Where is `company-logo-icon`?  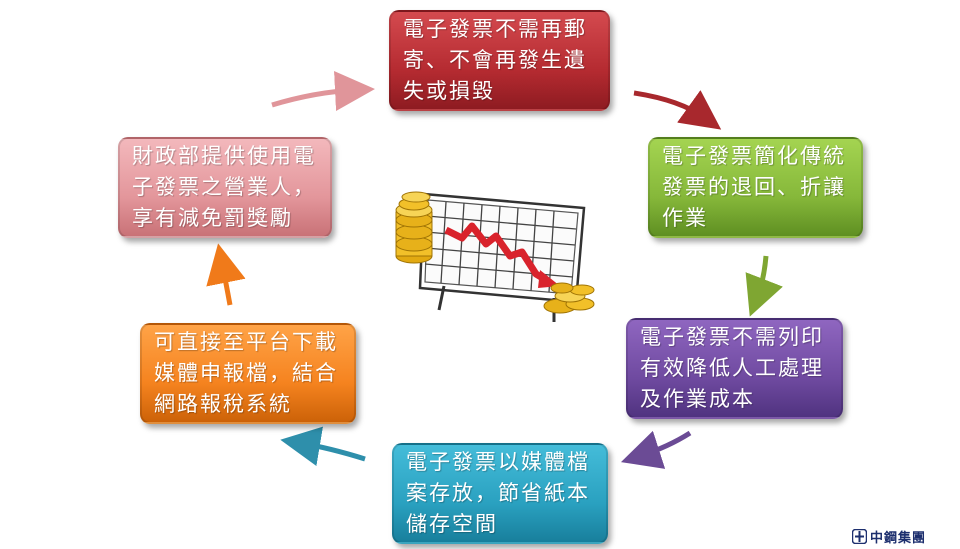
company-logo-icon is located at coordinates (859, 536).